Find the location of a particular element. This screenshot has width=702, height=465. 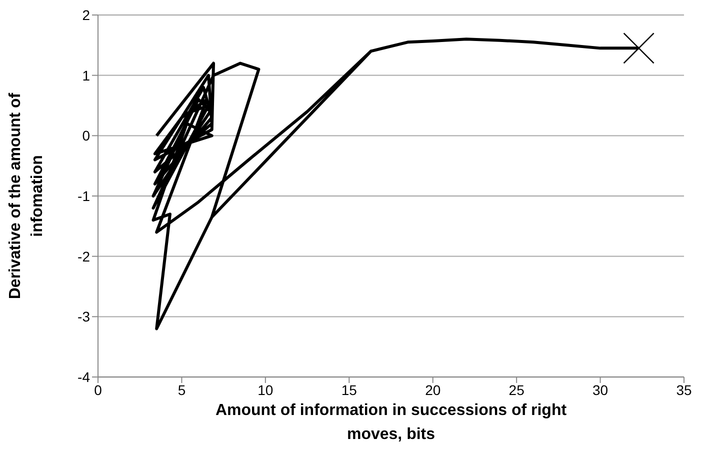

x-tick-label: 30 is located at coordinates (600, 390).